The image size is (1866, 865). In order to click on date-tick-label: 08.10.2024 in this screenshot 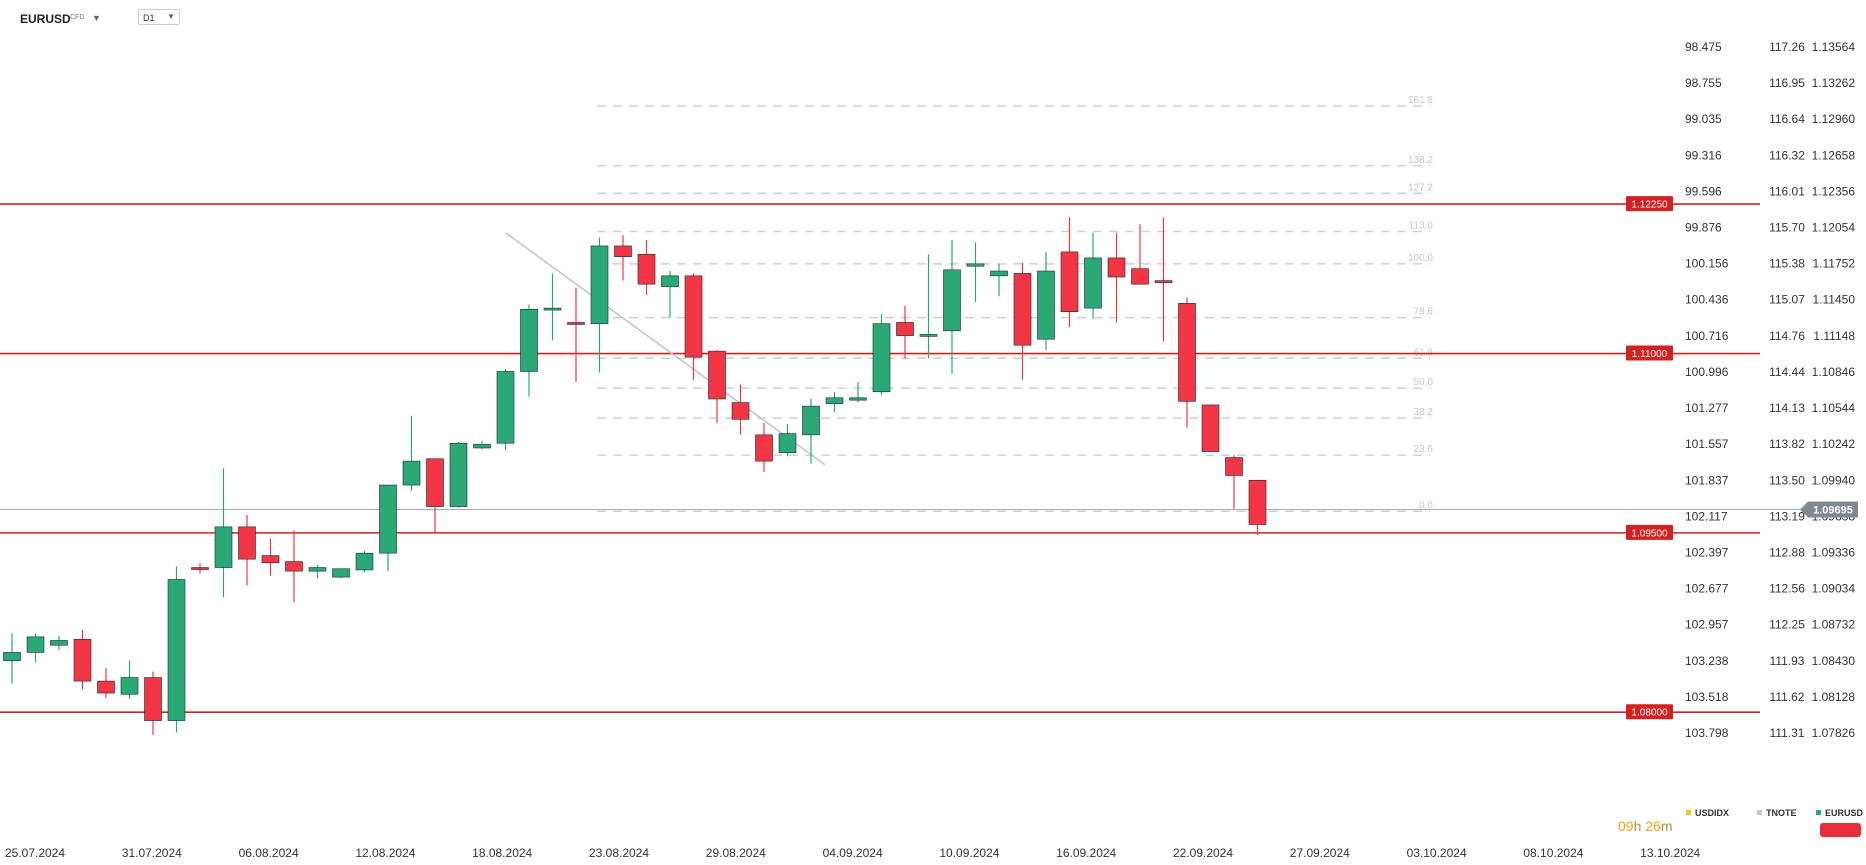, I will do `click(1553, 853)`.